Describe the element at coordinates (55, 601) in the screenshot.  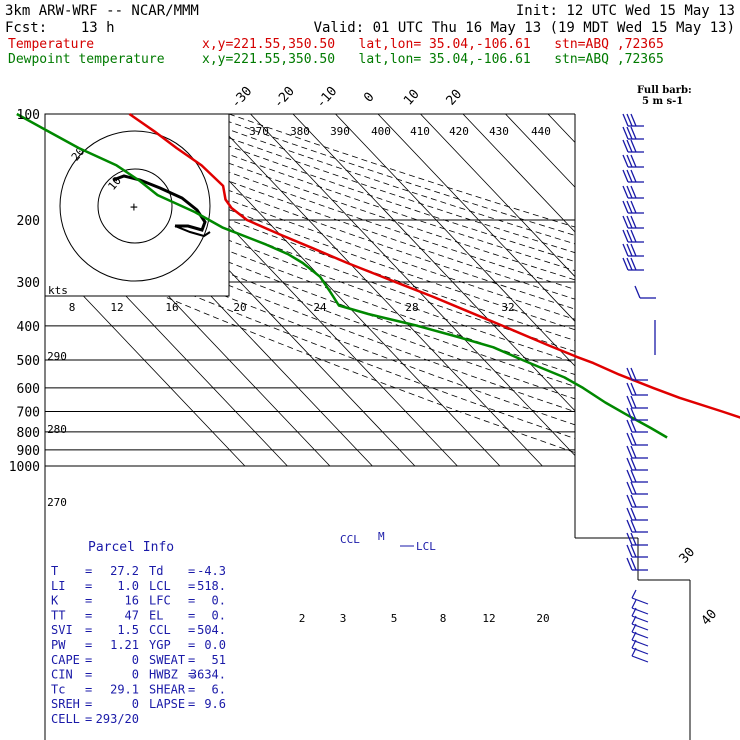
I see `parcel-label: K` at that location.